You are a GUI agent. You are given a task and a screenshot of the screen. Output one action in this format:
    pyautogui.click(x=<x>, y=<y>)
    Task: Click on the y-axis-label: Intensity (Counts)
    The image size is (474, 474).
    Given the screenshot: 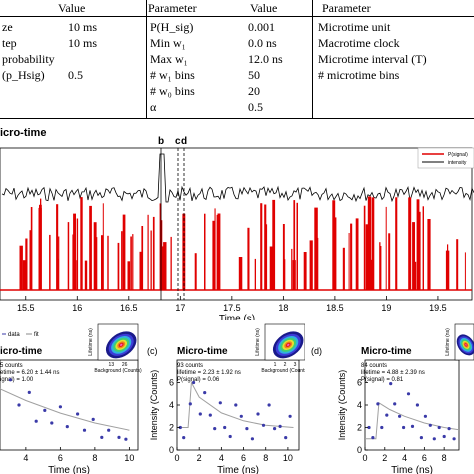 What is the action you would take?
    pyautogui.click(x=154, y=405)
    